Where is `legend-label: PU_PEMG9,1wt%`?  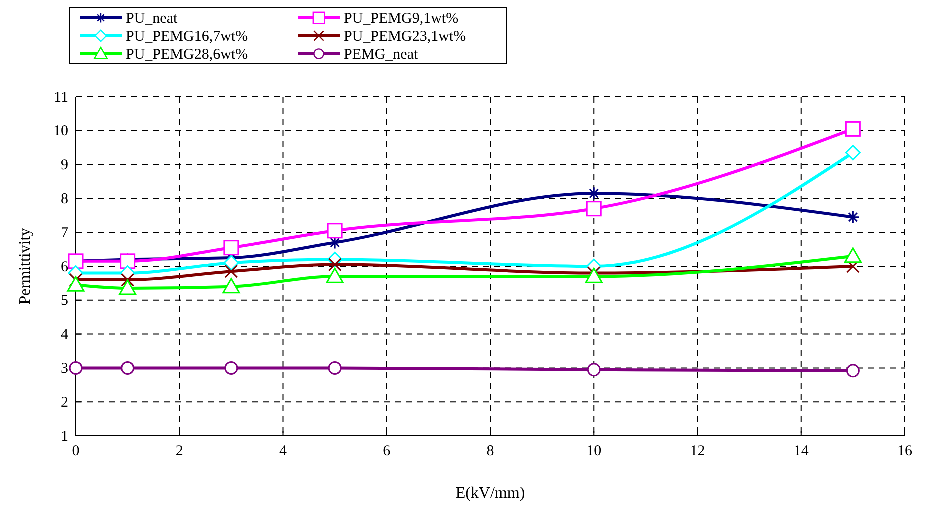 legend-label: PU_PEMG9,1wt% is located at coordinates (401, 19).